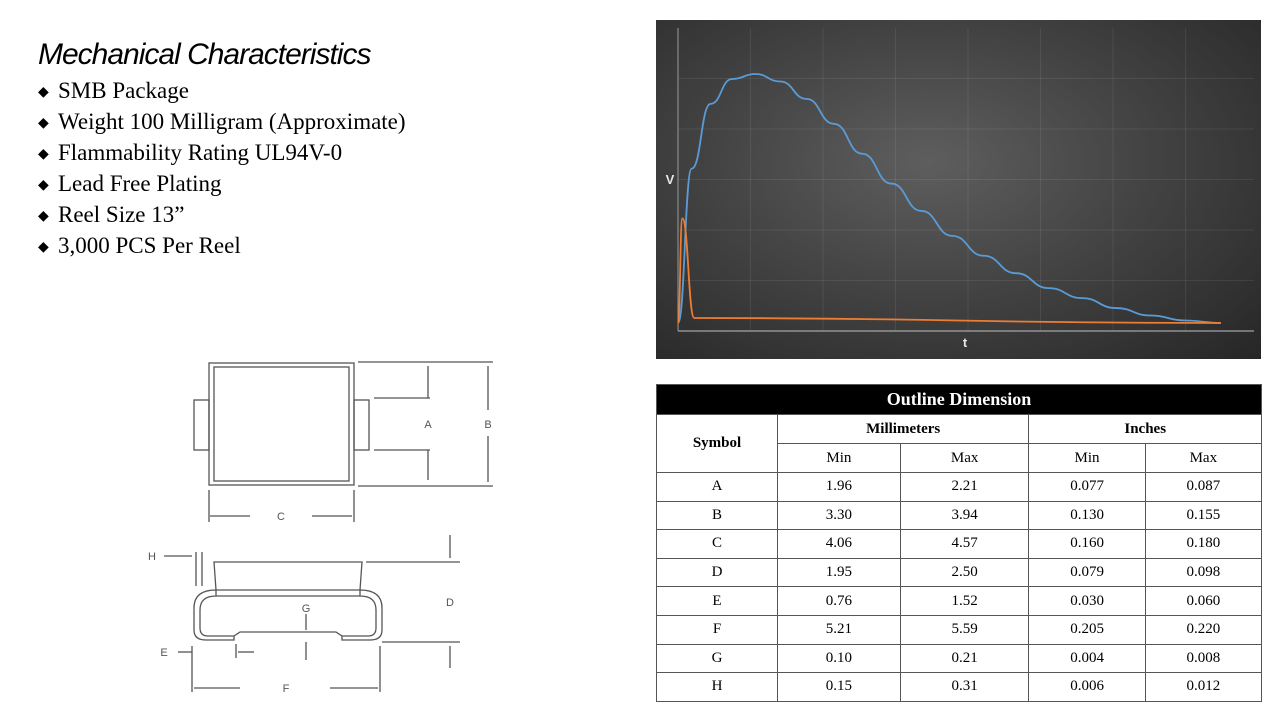 This screenshot has height=720, width=1280. What do you see at coordinates (1203, 487) in the screenshot?
I see `in-max-cell: 0.087` at bounding box center [1203, 487].